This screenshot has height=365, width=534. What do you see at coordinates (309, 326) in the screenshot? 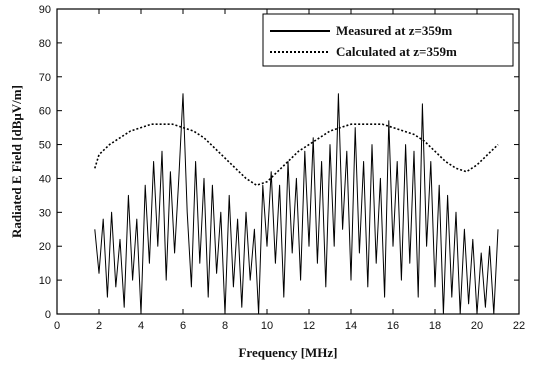
I see `x-tick-label: 12` at bounding box center [309, 326].